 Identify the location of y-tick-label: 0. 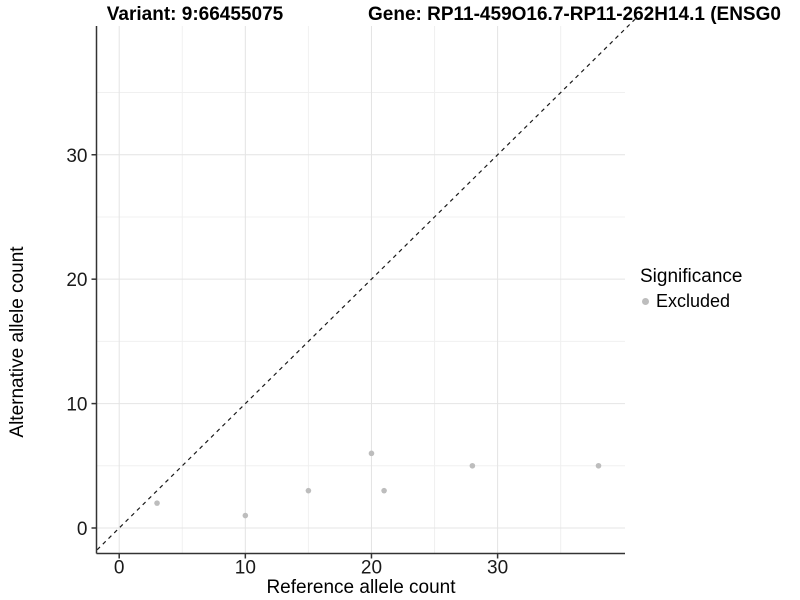
(82, 529).